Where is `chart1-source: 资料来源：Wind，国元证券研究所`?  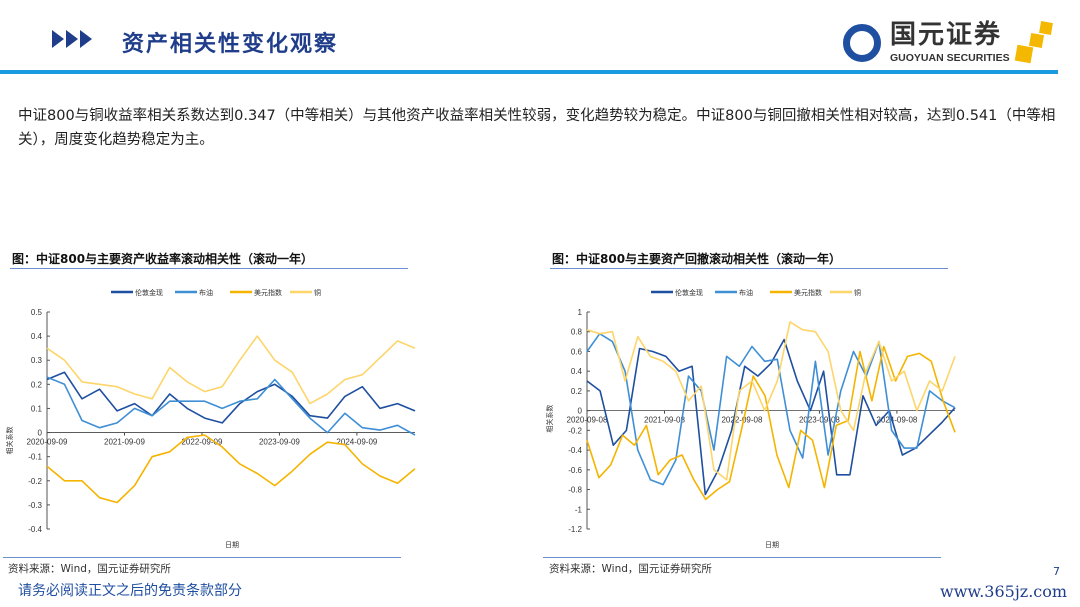
chart1-source: 资料来源：Wind，国元证券研究所 is located at coordinates (89, 569).